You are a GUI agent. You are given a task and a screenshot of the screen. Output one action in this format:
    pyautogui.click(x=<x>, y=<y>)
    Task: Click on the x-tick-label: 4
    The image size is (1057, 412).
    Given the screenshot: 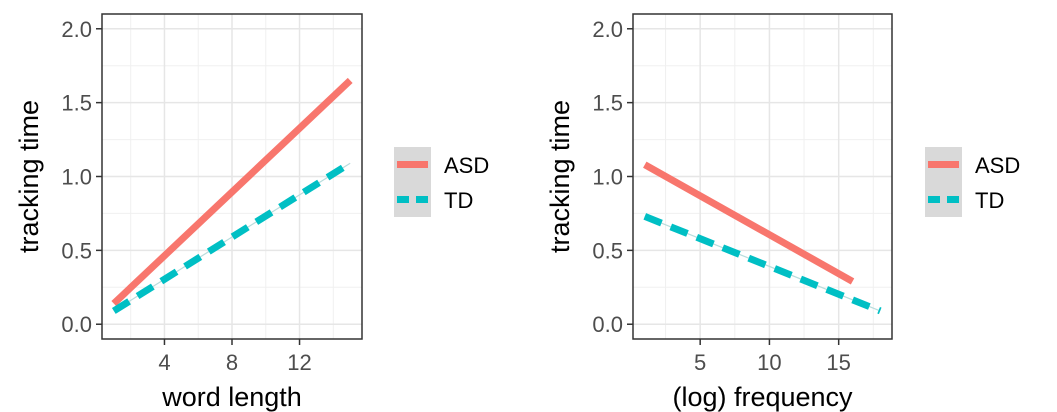 What is the action you would take?
    pyautogui.click(x=164, y=362)
    